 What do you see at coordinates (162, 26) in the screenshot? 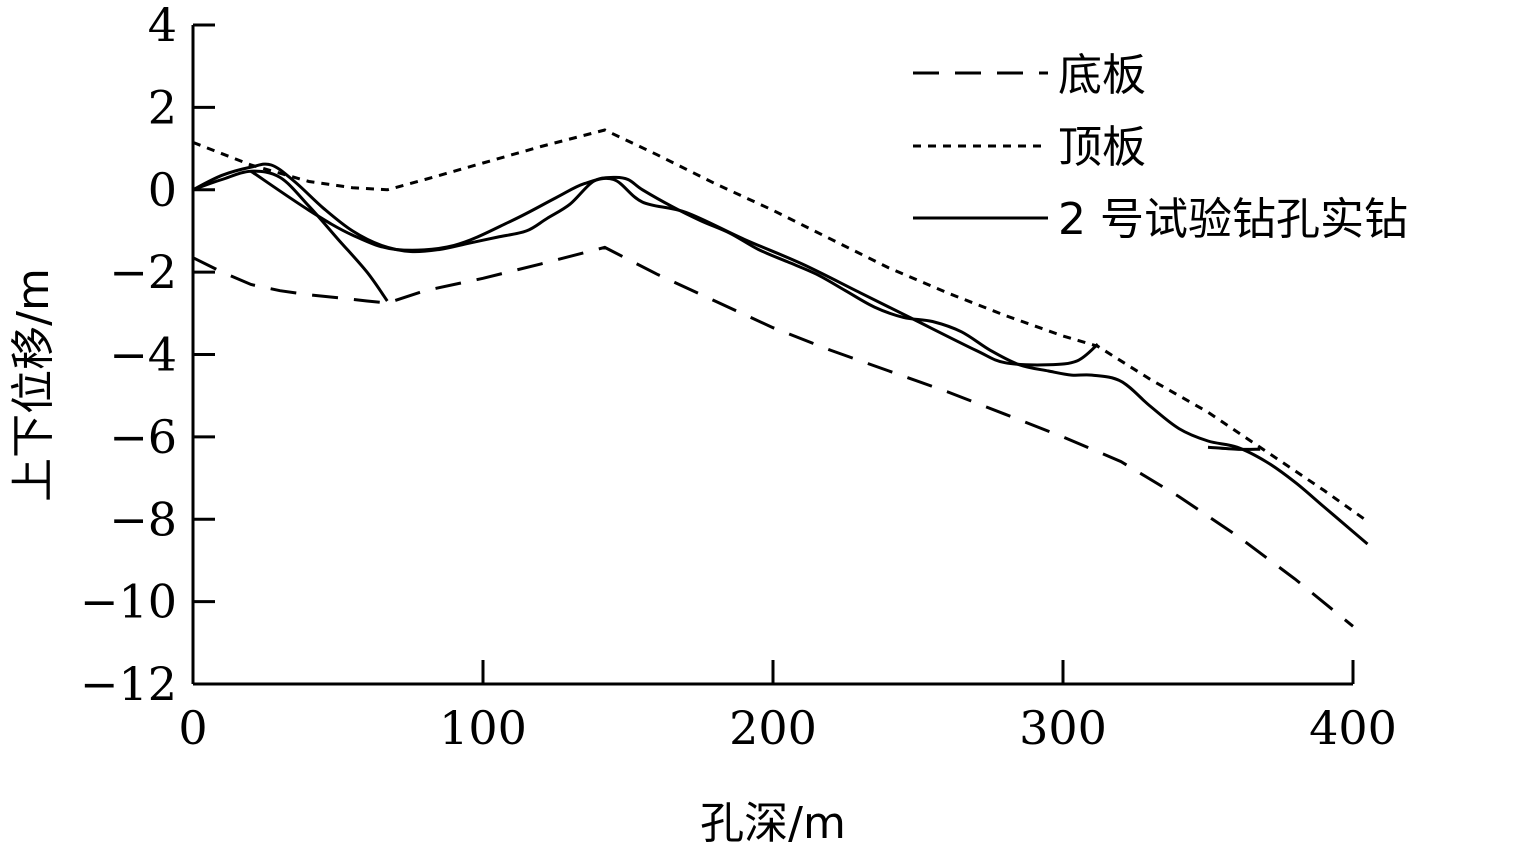
I see `y-tick-label: 4` at bounding box center [162, 26].